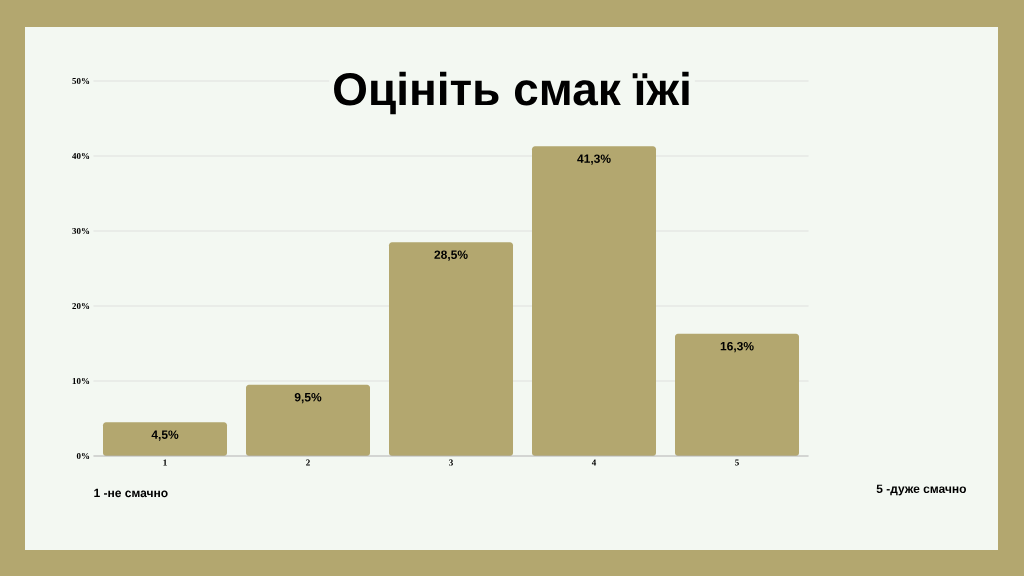 The height and width of the screenshot is (576, 1024). I want to click on x-tick-label: 5, so click(737, 462).